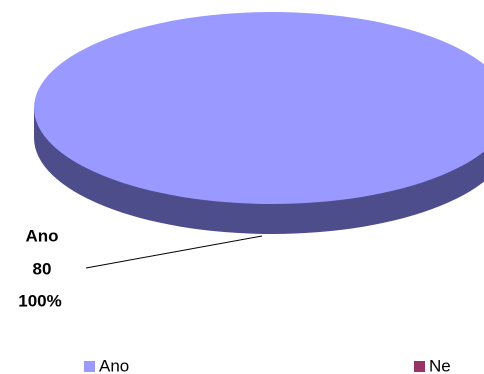 The width and height of the screenshot is (484, 374). Describe the element at coordinates (39, 300) in the screenshot. I see `data-label-percent: 100%` at that location.